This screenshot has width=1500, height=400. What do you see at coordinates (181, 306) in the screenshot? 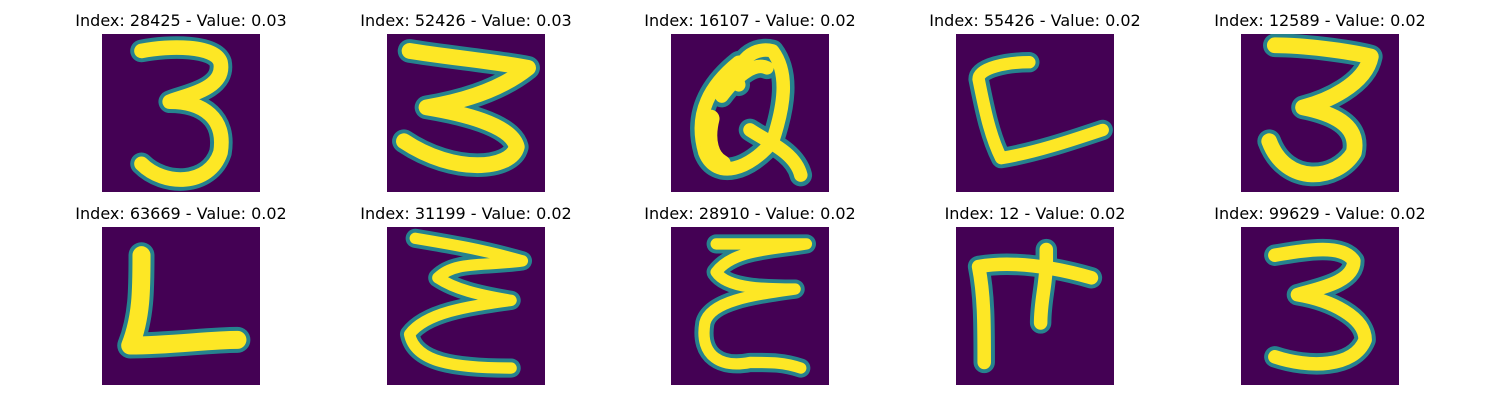
I see `thumbnail-image-letter-l` at bounding box center [181, 306].